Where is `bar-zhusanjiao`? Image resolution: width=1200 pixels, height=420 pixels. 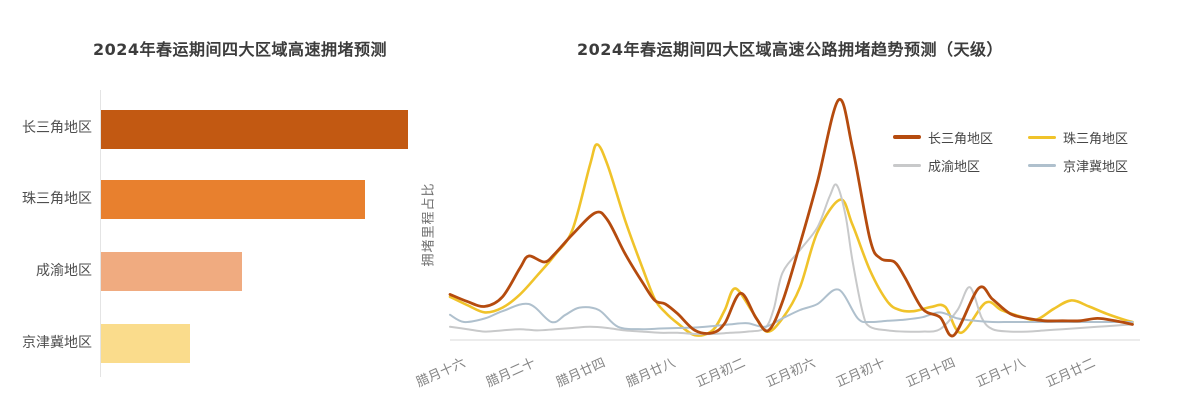
bar-zhusanjiao is located at coordinates (233, 199).